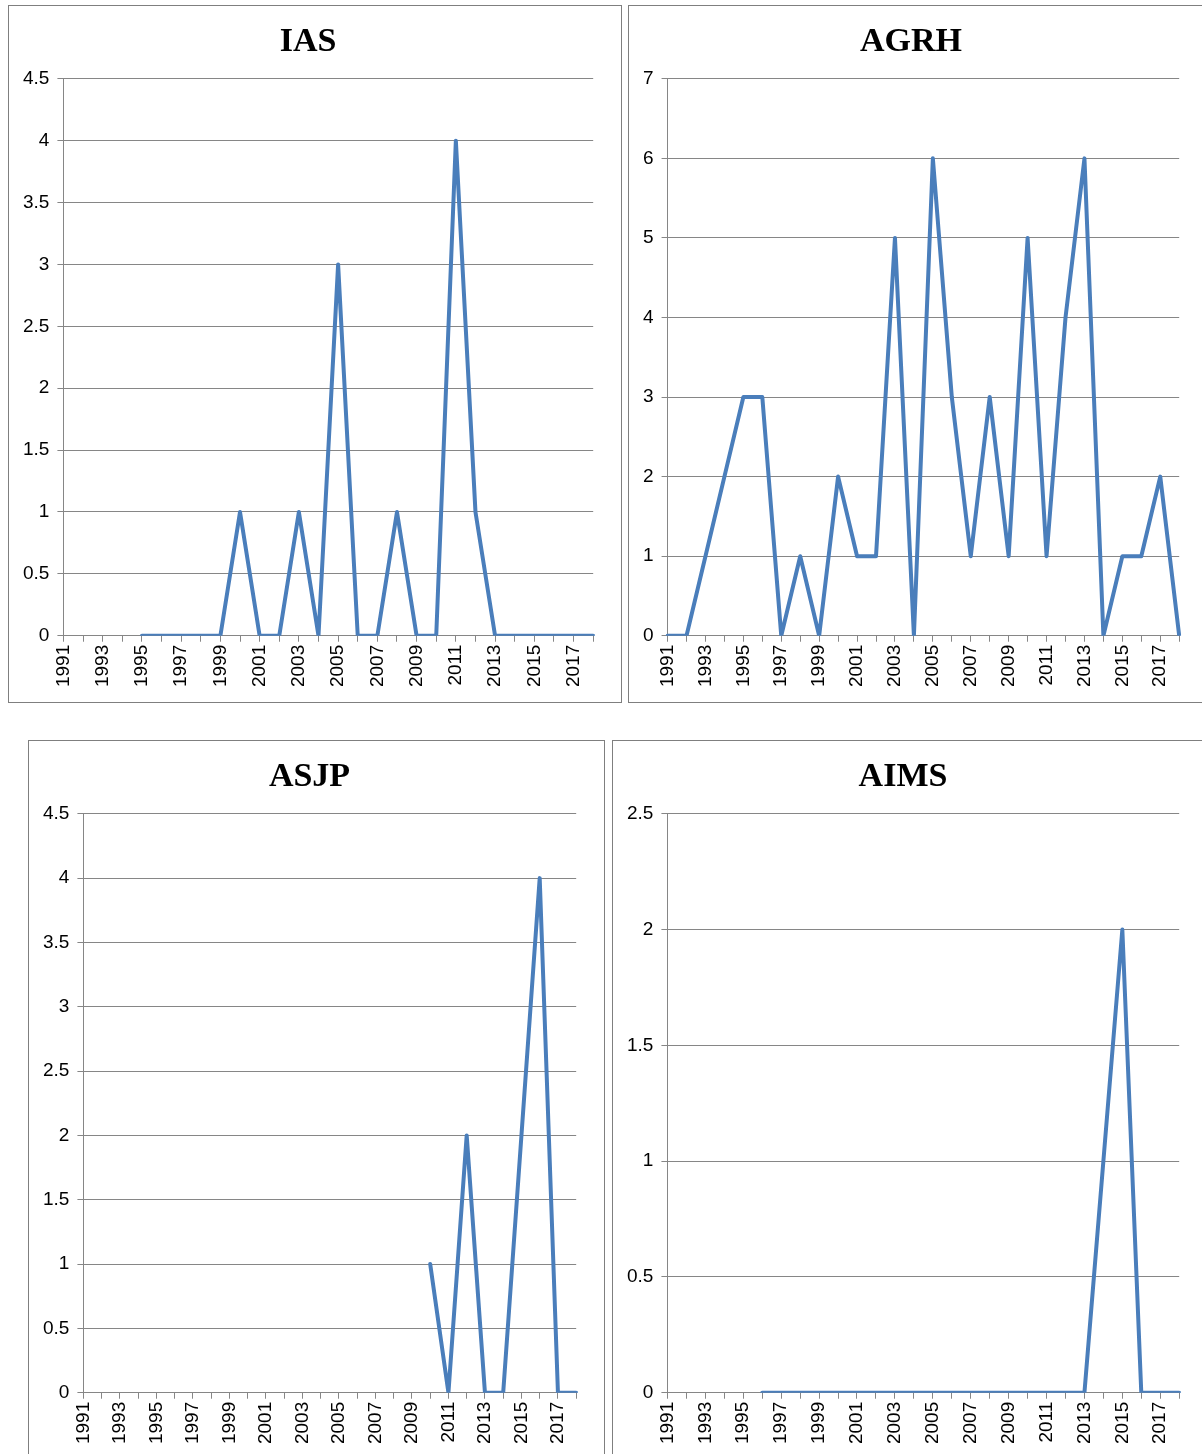 This screenshot has width=1202, height=1454. What do you see at coordinates (648, 78) in the screenshot?
I see `y-tick-label: 7` at bounding box center [648, 78].